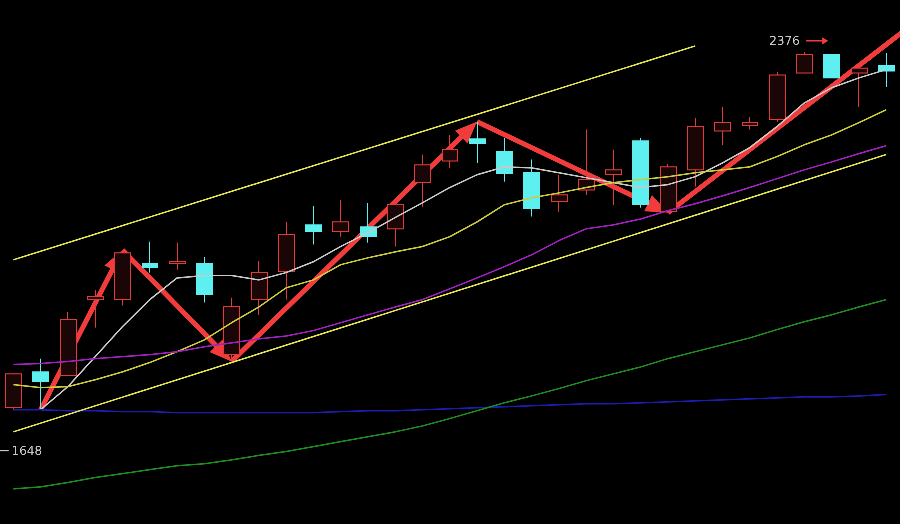 This screenshot has width=900, height=524. What do you see at coordinates (27, 451) in the screenshot?
I see `annotation: 1648` at bounding box center [27, 451].